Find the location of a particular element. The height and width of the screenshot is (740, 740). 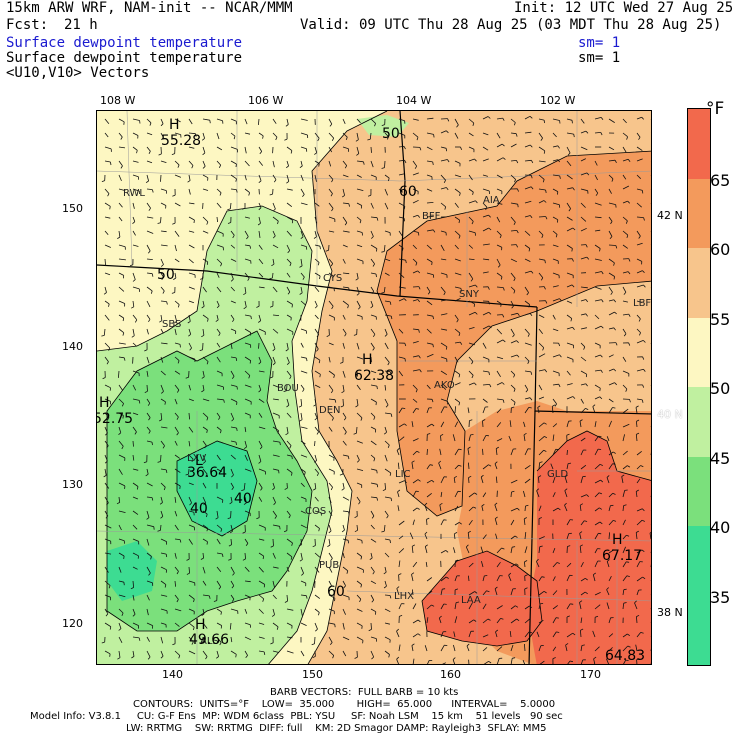

field-2-smooth: sm= 1 is located at coordinates (599, 58).